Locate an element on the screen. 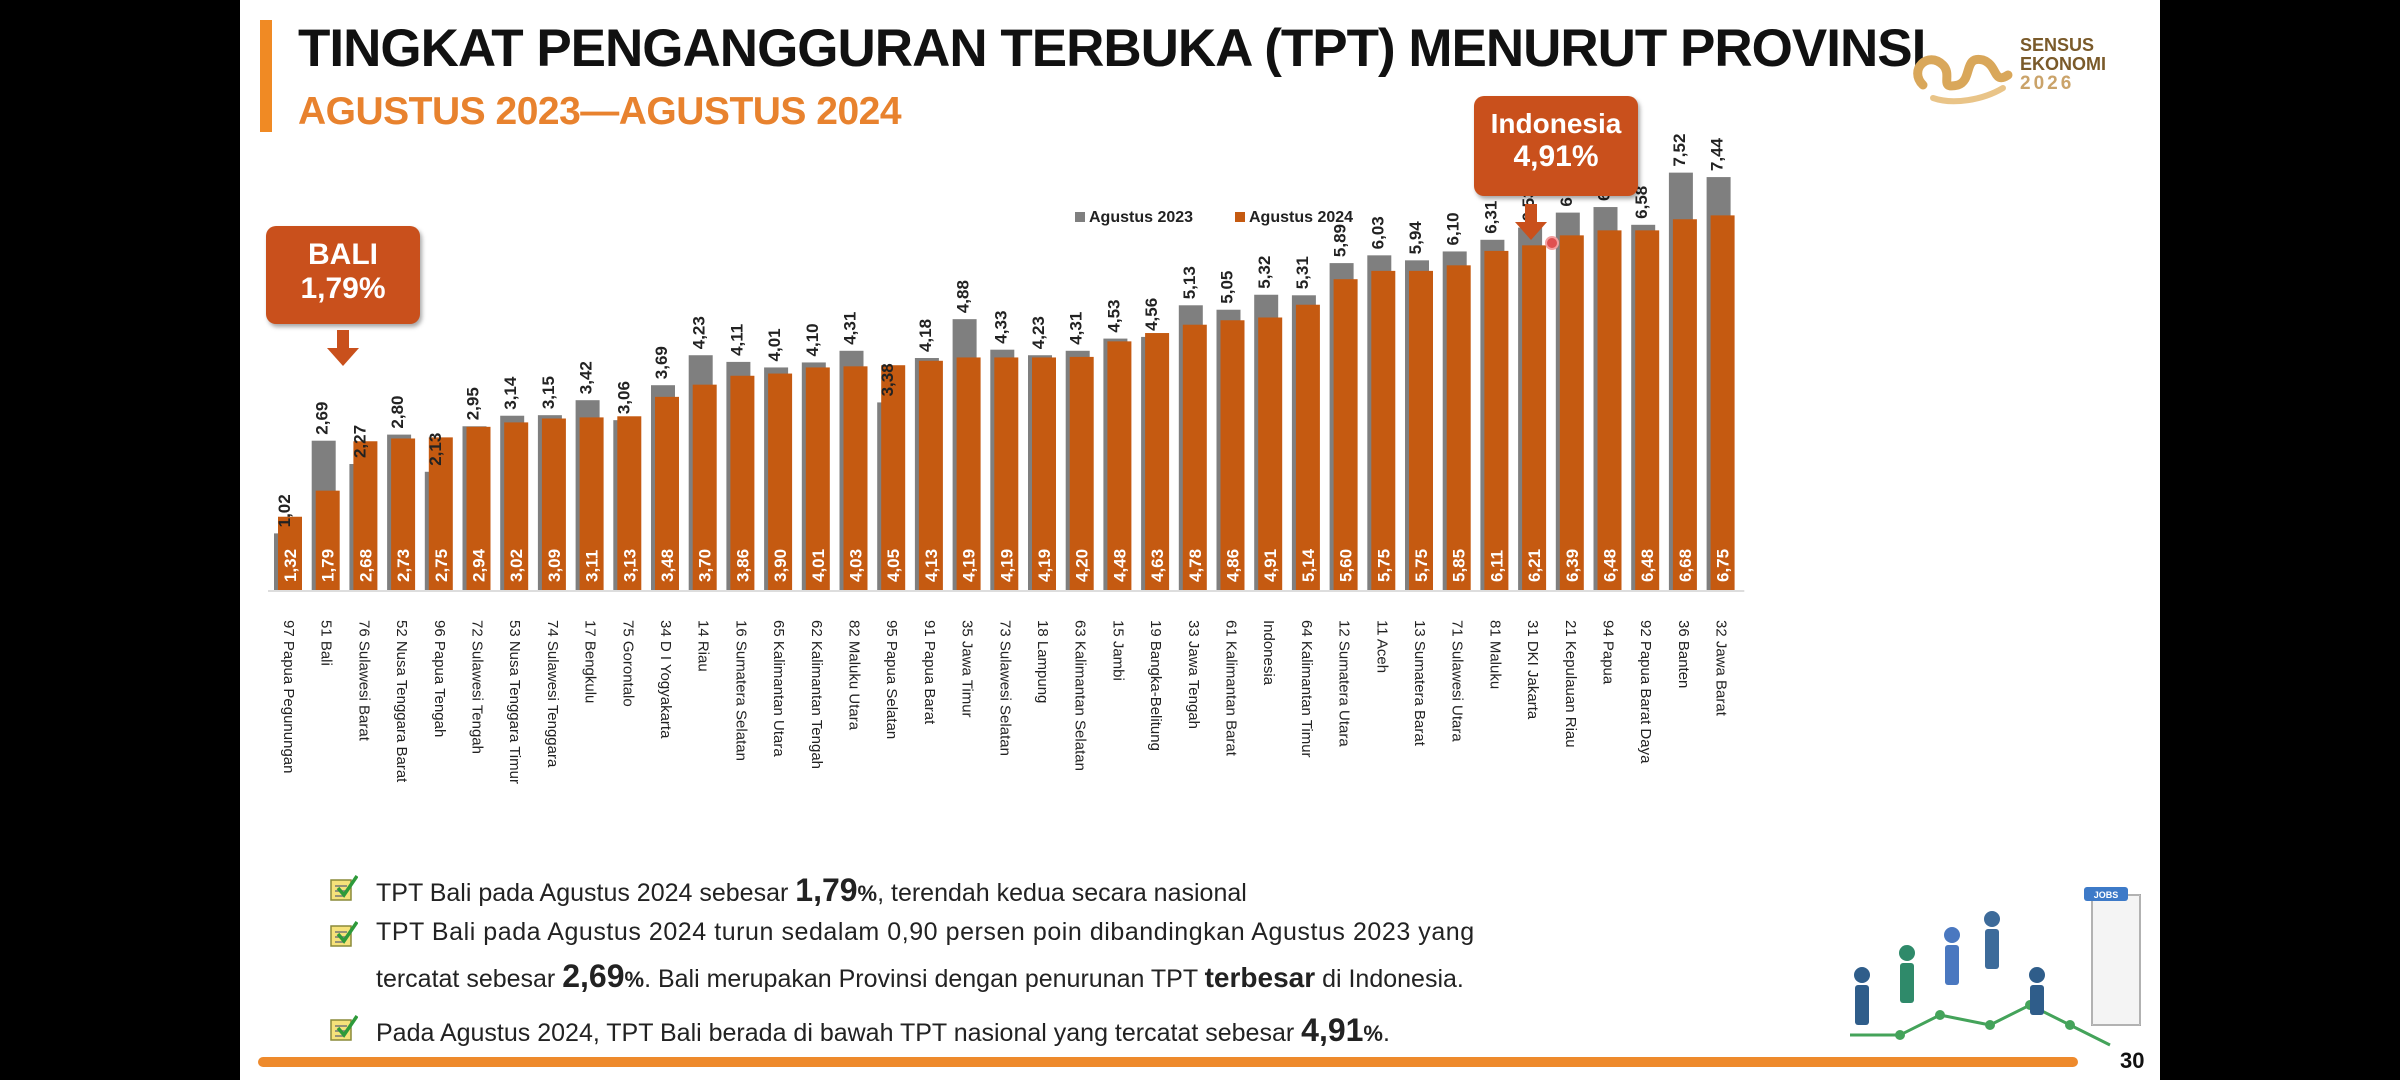 This screenshot has width=2400, height=1080. data-label-2023: 3,15 is located at coordinates (548, 392).